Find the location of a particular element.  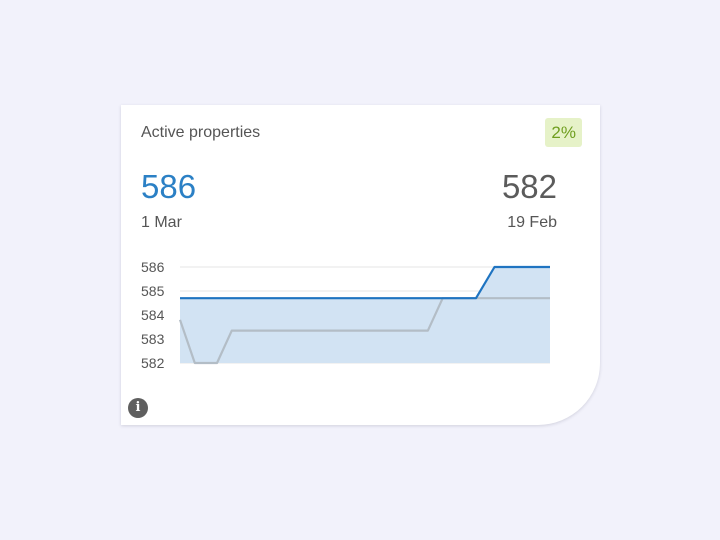

y-tick-label-582: 582 is located at coordinates (153, 363).